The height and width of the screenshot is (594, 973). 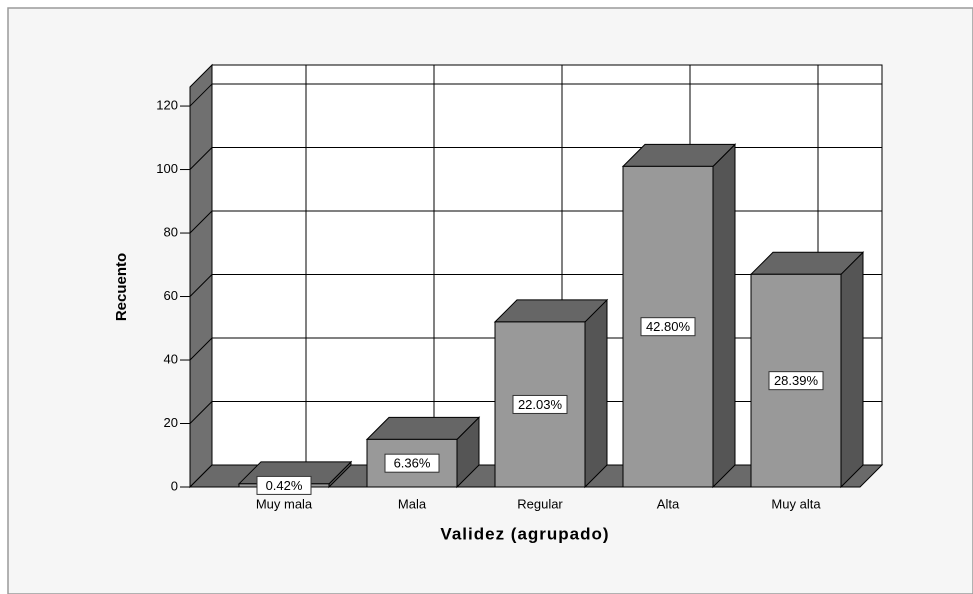 I want to click on x-tick-label: Muy mala, so click(x=284, y=503).